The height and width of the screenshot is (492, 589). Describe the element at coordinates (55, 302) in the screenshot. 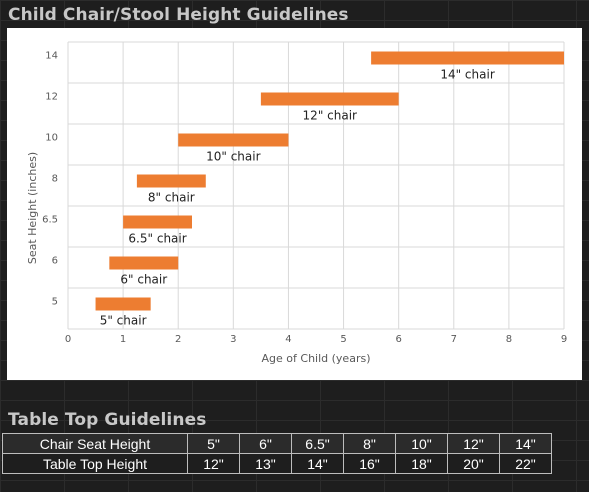

I see `y-tick-label: 5` at that location.